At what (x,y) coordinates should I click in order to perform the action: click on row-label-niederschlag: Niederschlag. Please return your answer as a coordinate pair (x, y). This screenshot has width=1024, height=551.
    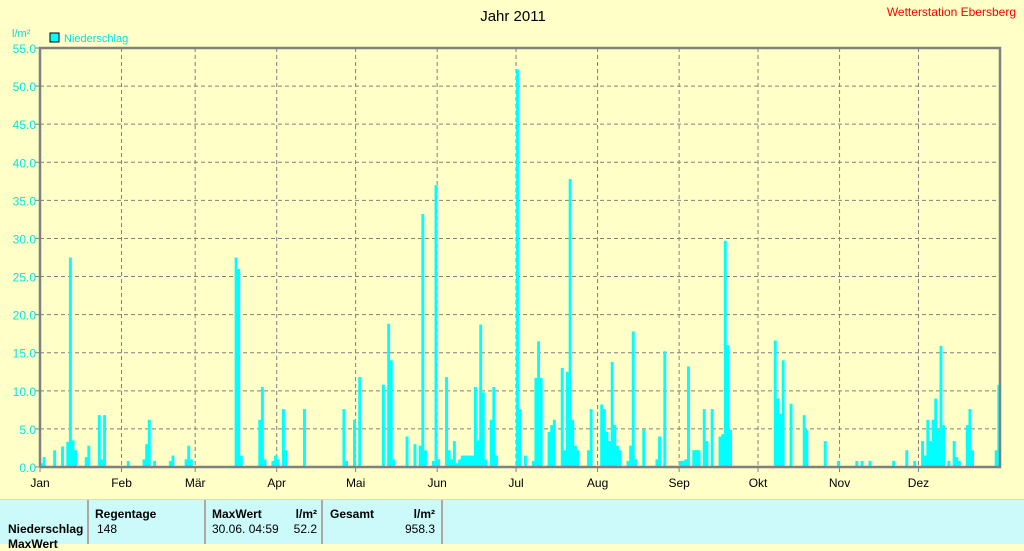
    Looking at the image, I should click on (46, 529).